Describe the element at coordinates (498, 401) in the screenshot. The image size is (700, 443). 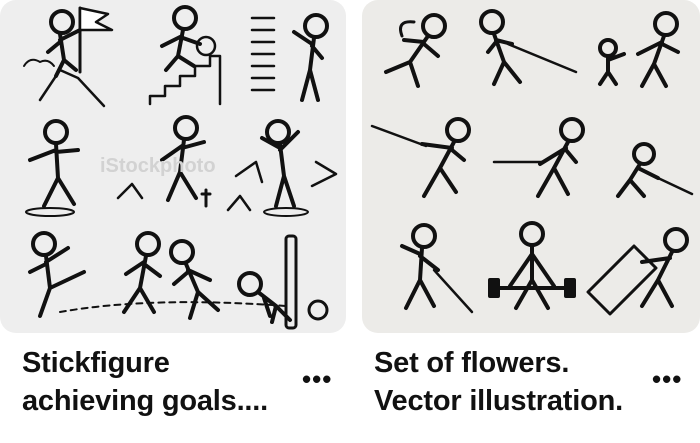
I see `caption-line-2: Vector illustration.` at that location.